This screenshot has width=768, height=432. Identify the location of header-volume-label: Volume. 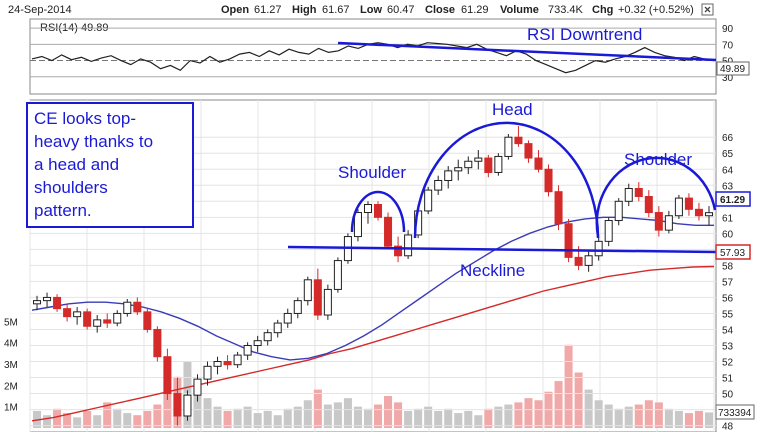
(519, 10).